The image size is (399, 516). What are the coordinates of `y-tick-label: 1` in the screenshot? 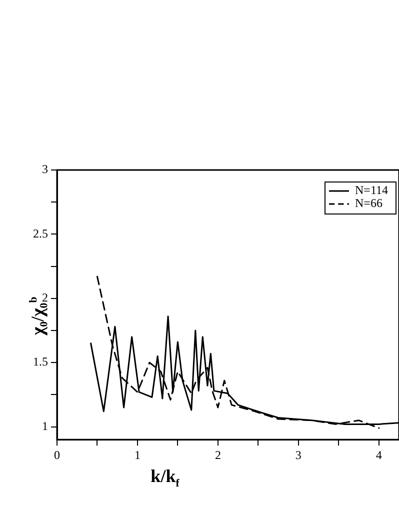 It's located at (45, 425).